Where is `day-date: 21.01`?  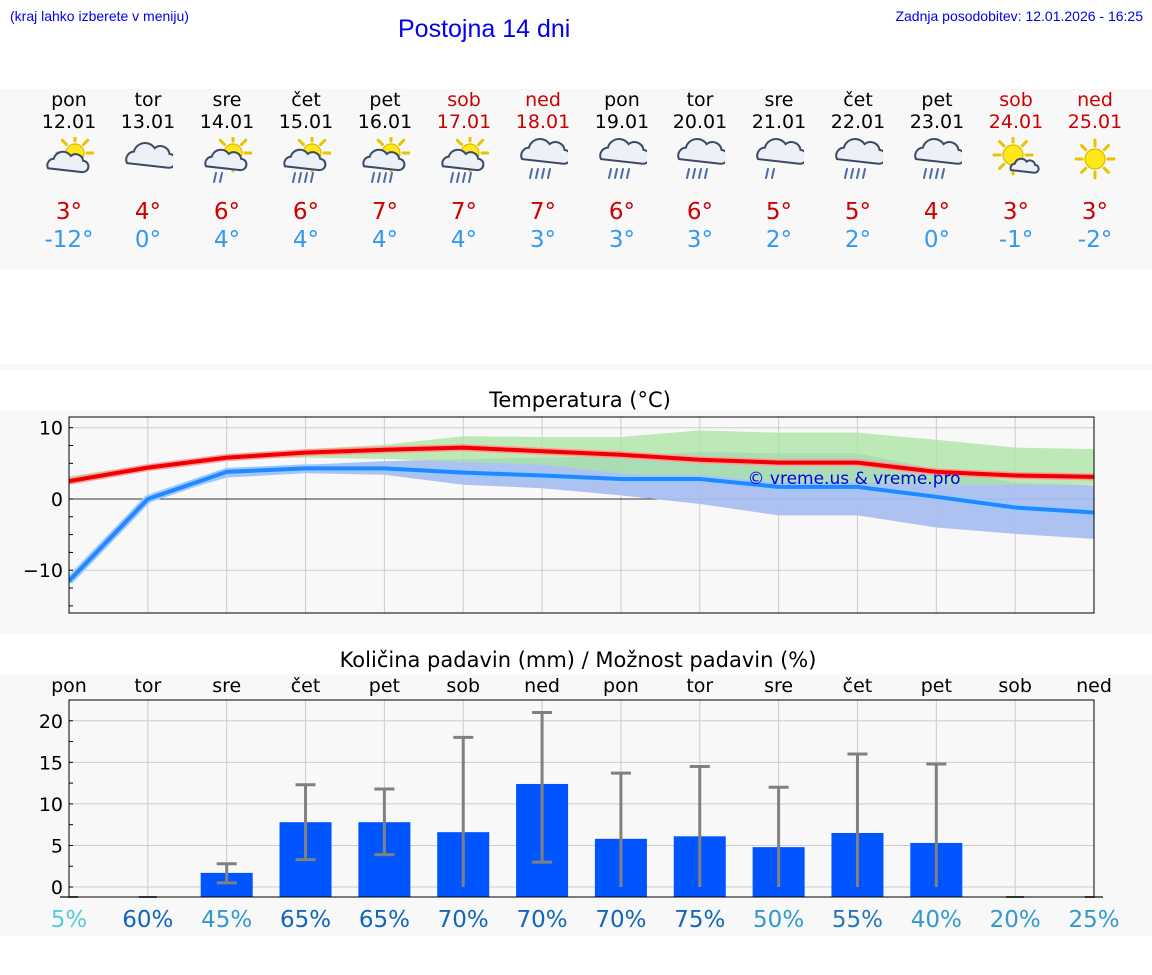
day-date: 21.01 is located at coordinates (779, 122).